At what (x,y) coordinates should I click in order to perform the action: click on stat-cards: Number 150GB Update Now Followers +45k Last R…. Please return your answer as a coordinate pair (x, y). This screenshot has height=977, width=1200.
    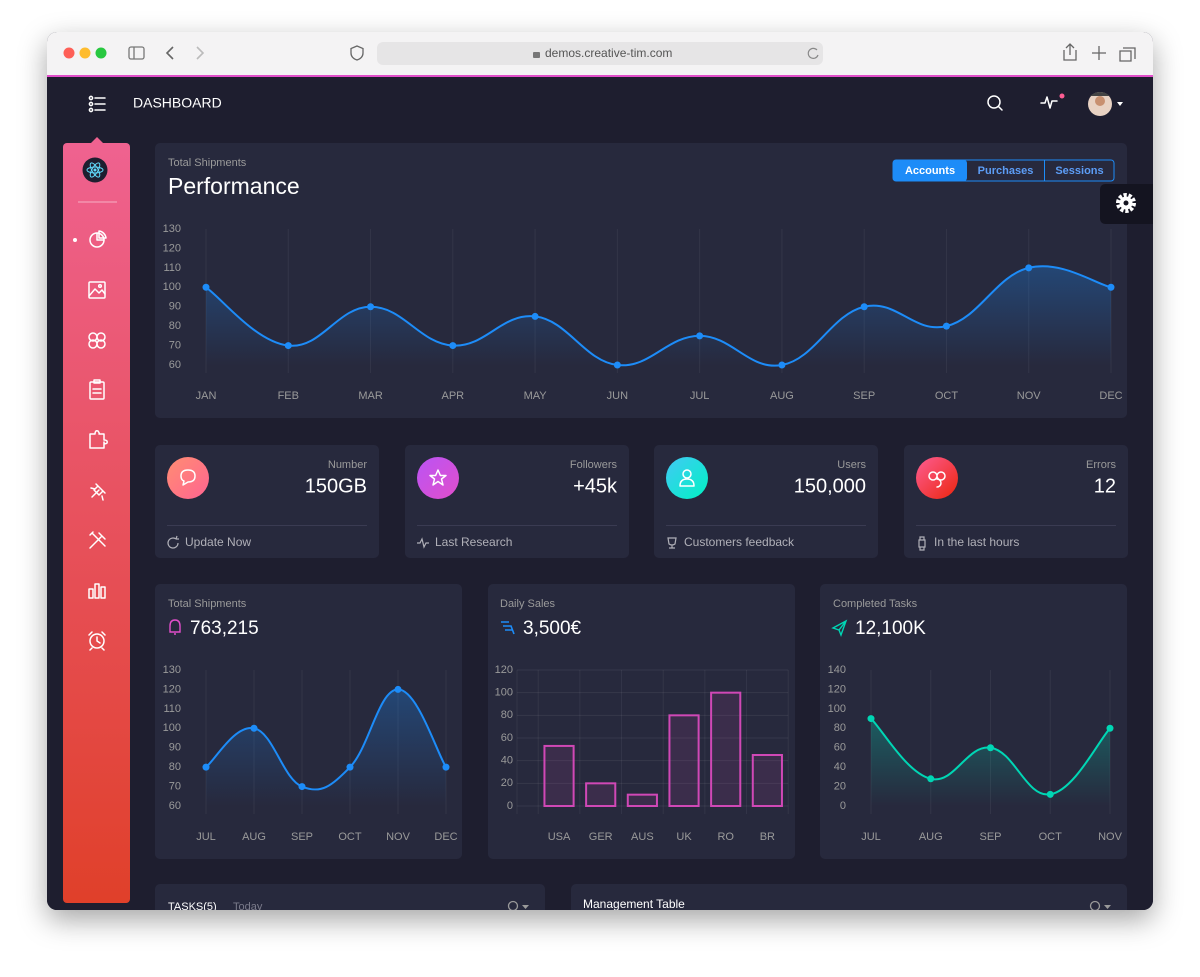
    Looking at the image, I should click on (641, 501).